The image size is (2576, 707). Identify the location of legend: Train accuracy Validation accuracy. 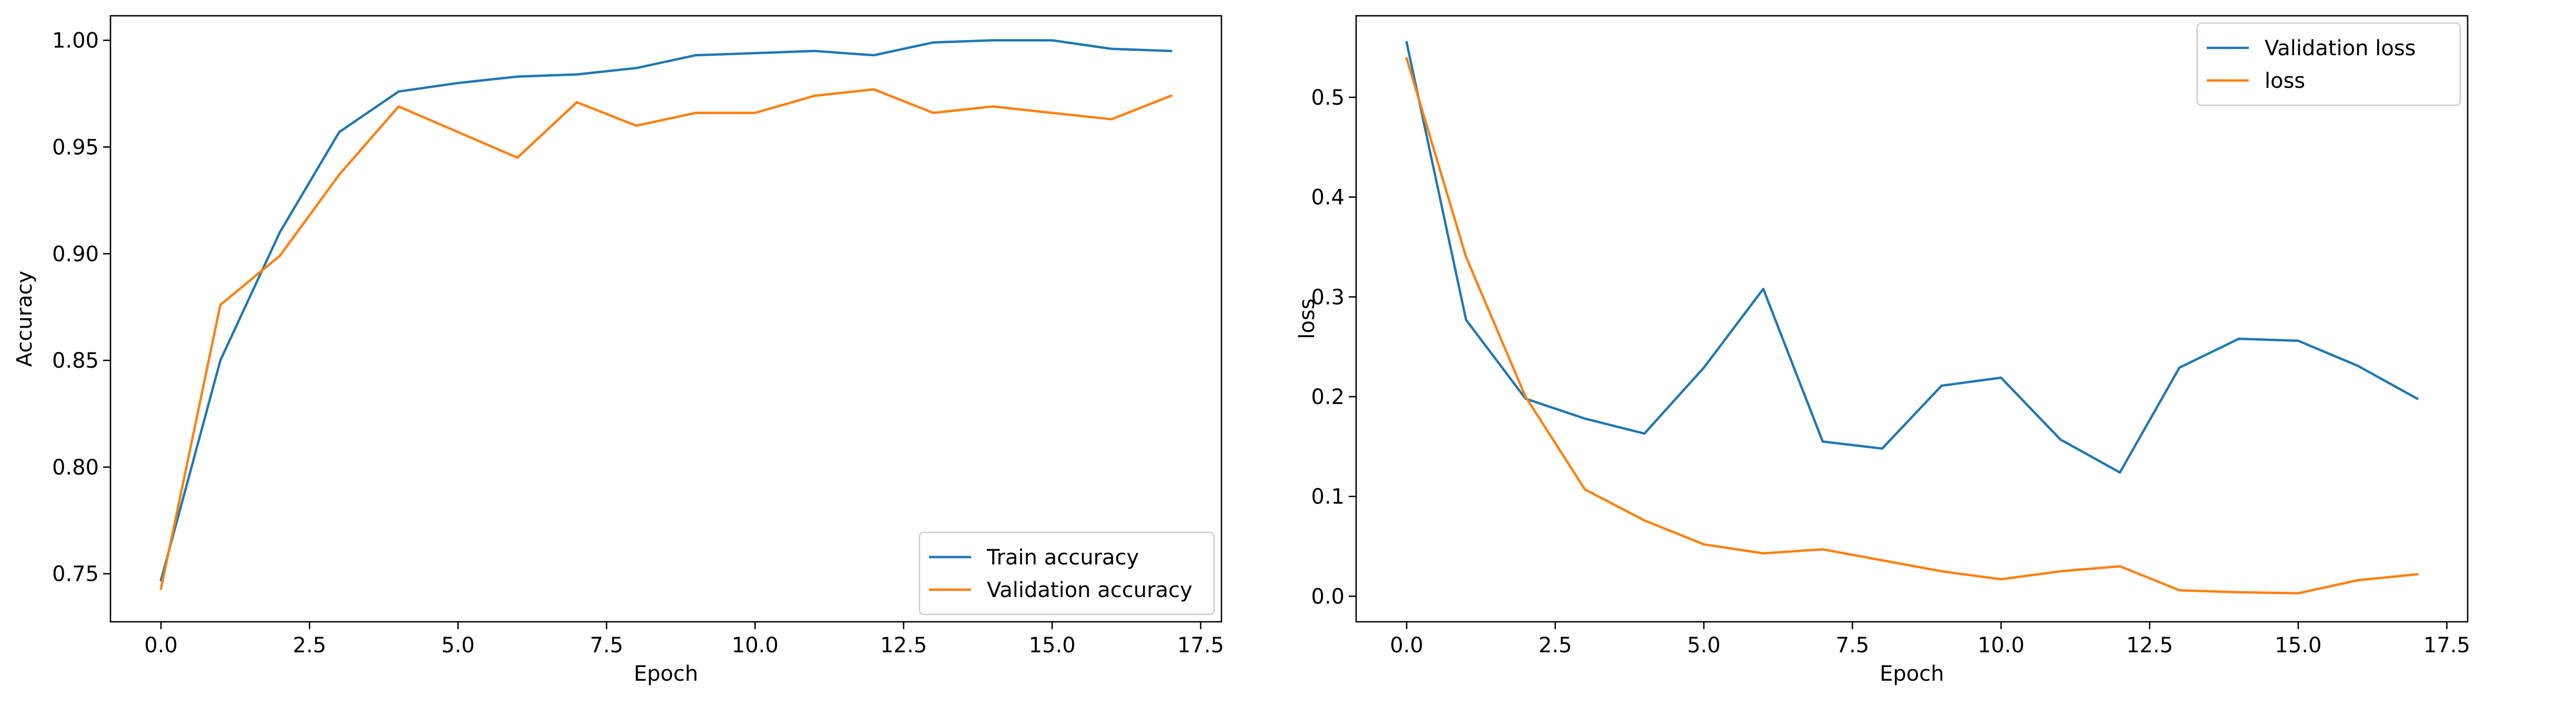
(1066, 573).